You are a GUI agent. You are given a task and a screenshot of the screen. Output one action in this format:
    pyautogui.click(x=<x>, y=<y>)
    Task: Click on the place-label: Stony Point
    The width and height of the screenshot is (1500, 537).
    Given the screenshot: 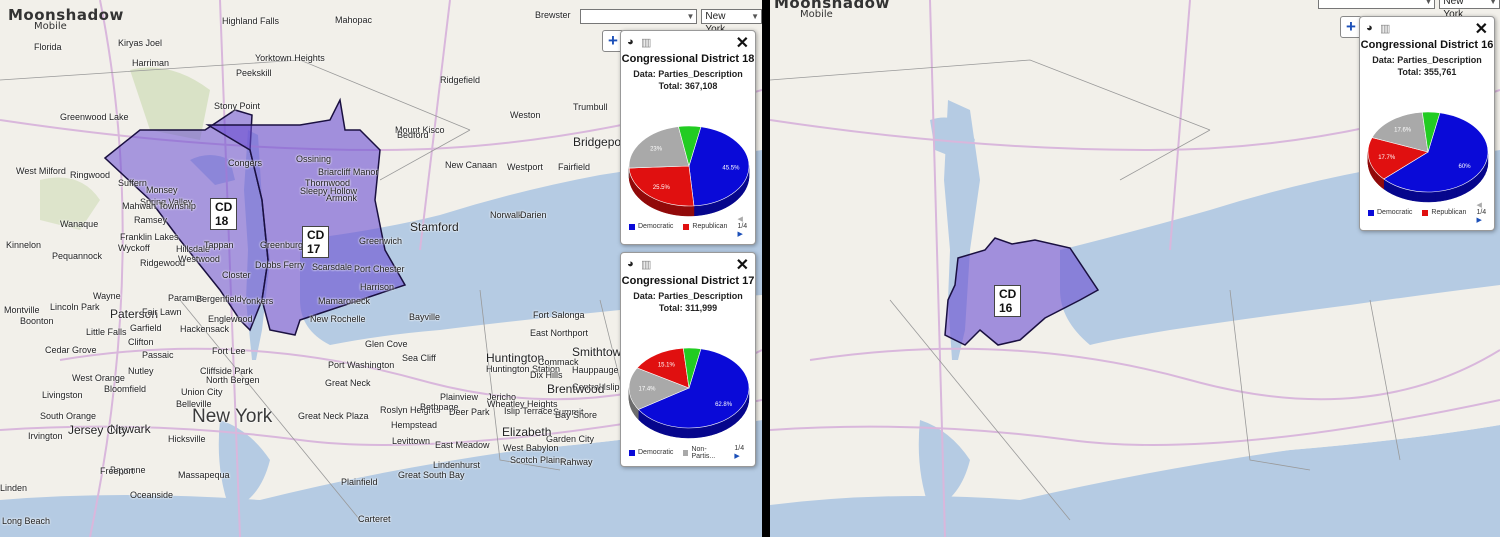 What is the action you would take?
    pyautogui.click(x=237, y=106)
    